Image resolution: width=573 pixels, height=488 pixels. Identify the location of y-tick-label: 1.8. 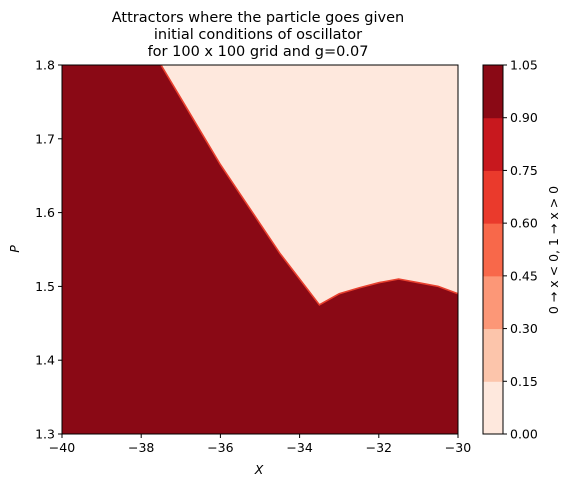
(45, 65).